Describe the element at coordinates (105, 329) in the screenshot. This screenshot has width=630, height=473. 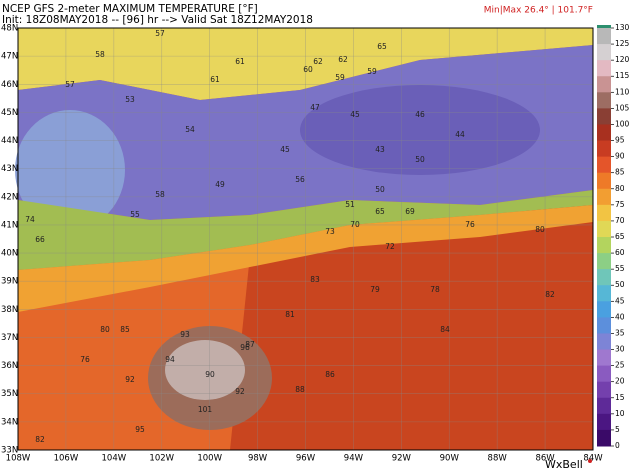
I see `station-value: 80` at that location.